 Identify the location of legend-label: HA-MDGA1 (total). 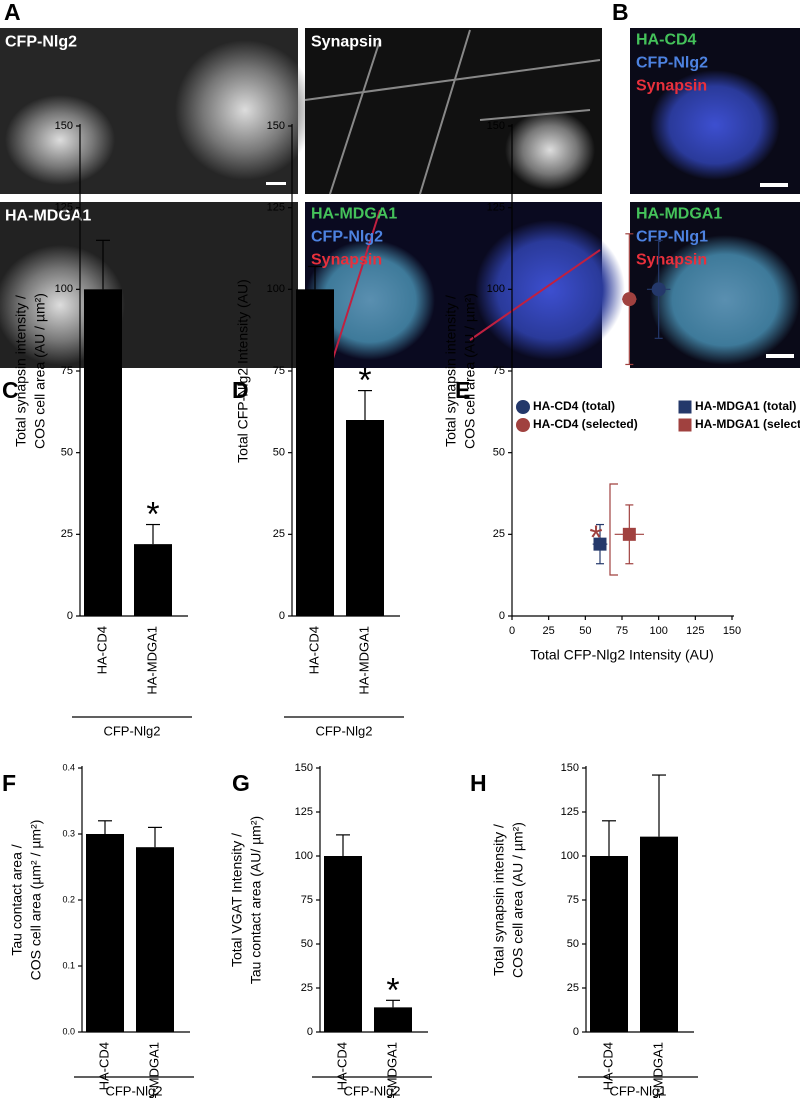
(745, 406).